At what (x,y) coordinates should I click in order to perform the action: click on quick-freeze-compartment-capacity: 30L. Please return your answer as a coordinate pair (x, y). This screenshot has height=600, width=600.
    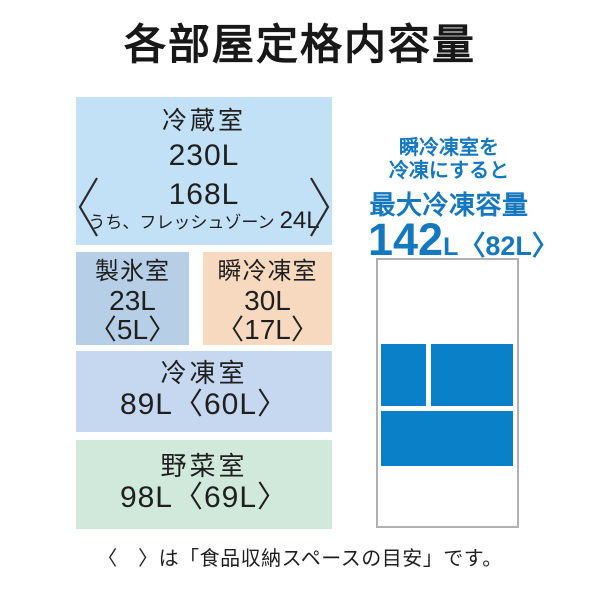
    Looking at the image, I should click on (267, 300).